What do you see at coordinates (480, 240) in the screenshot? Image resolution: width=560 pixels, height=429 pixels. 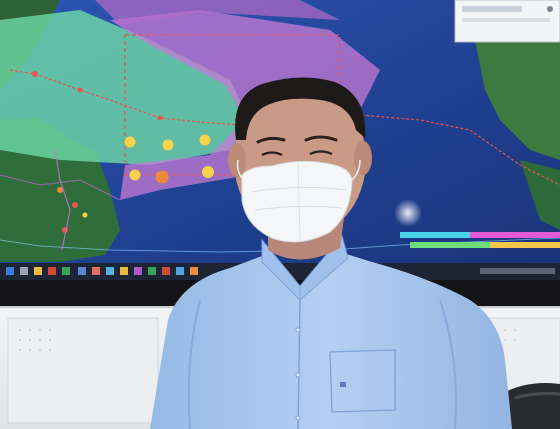 I see `map-legend-bars` at bounding box center [480, 240].